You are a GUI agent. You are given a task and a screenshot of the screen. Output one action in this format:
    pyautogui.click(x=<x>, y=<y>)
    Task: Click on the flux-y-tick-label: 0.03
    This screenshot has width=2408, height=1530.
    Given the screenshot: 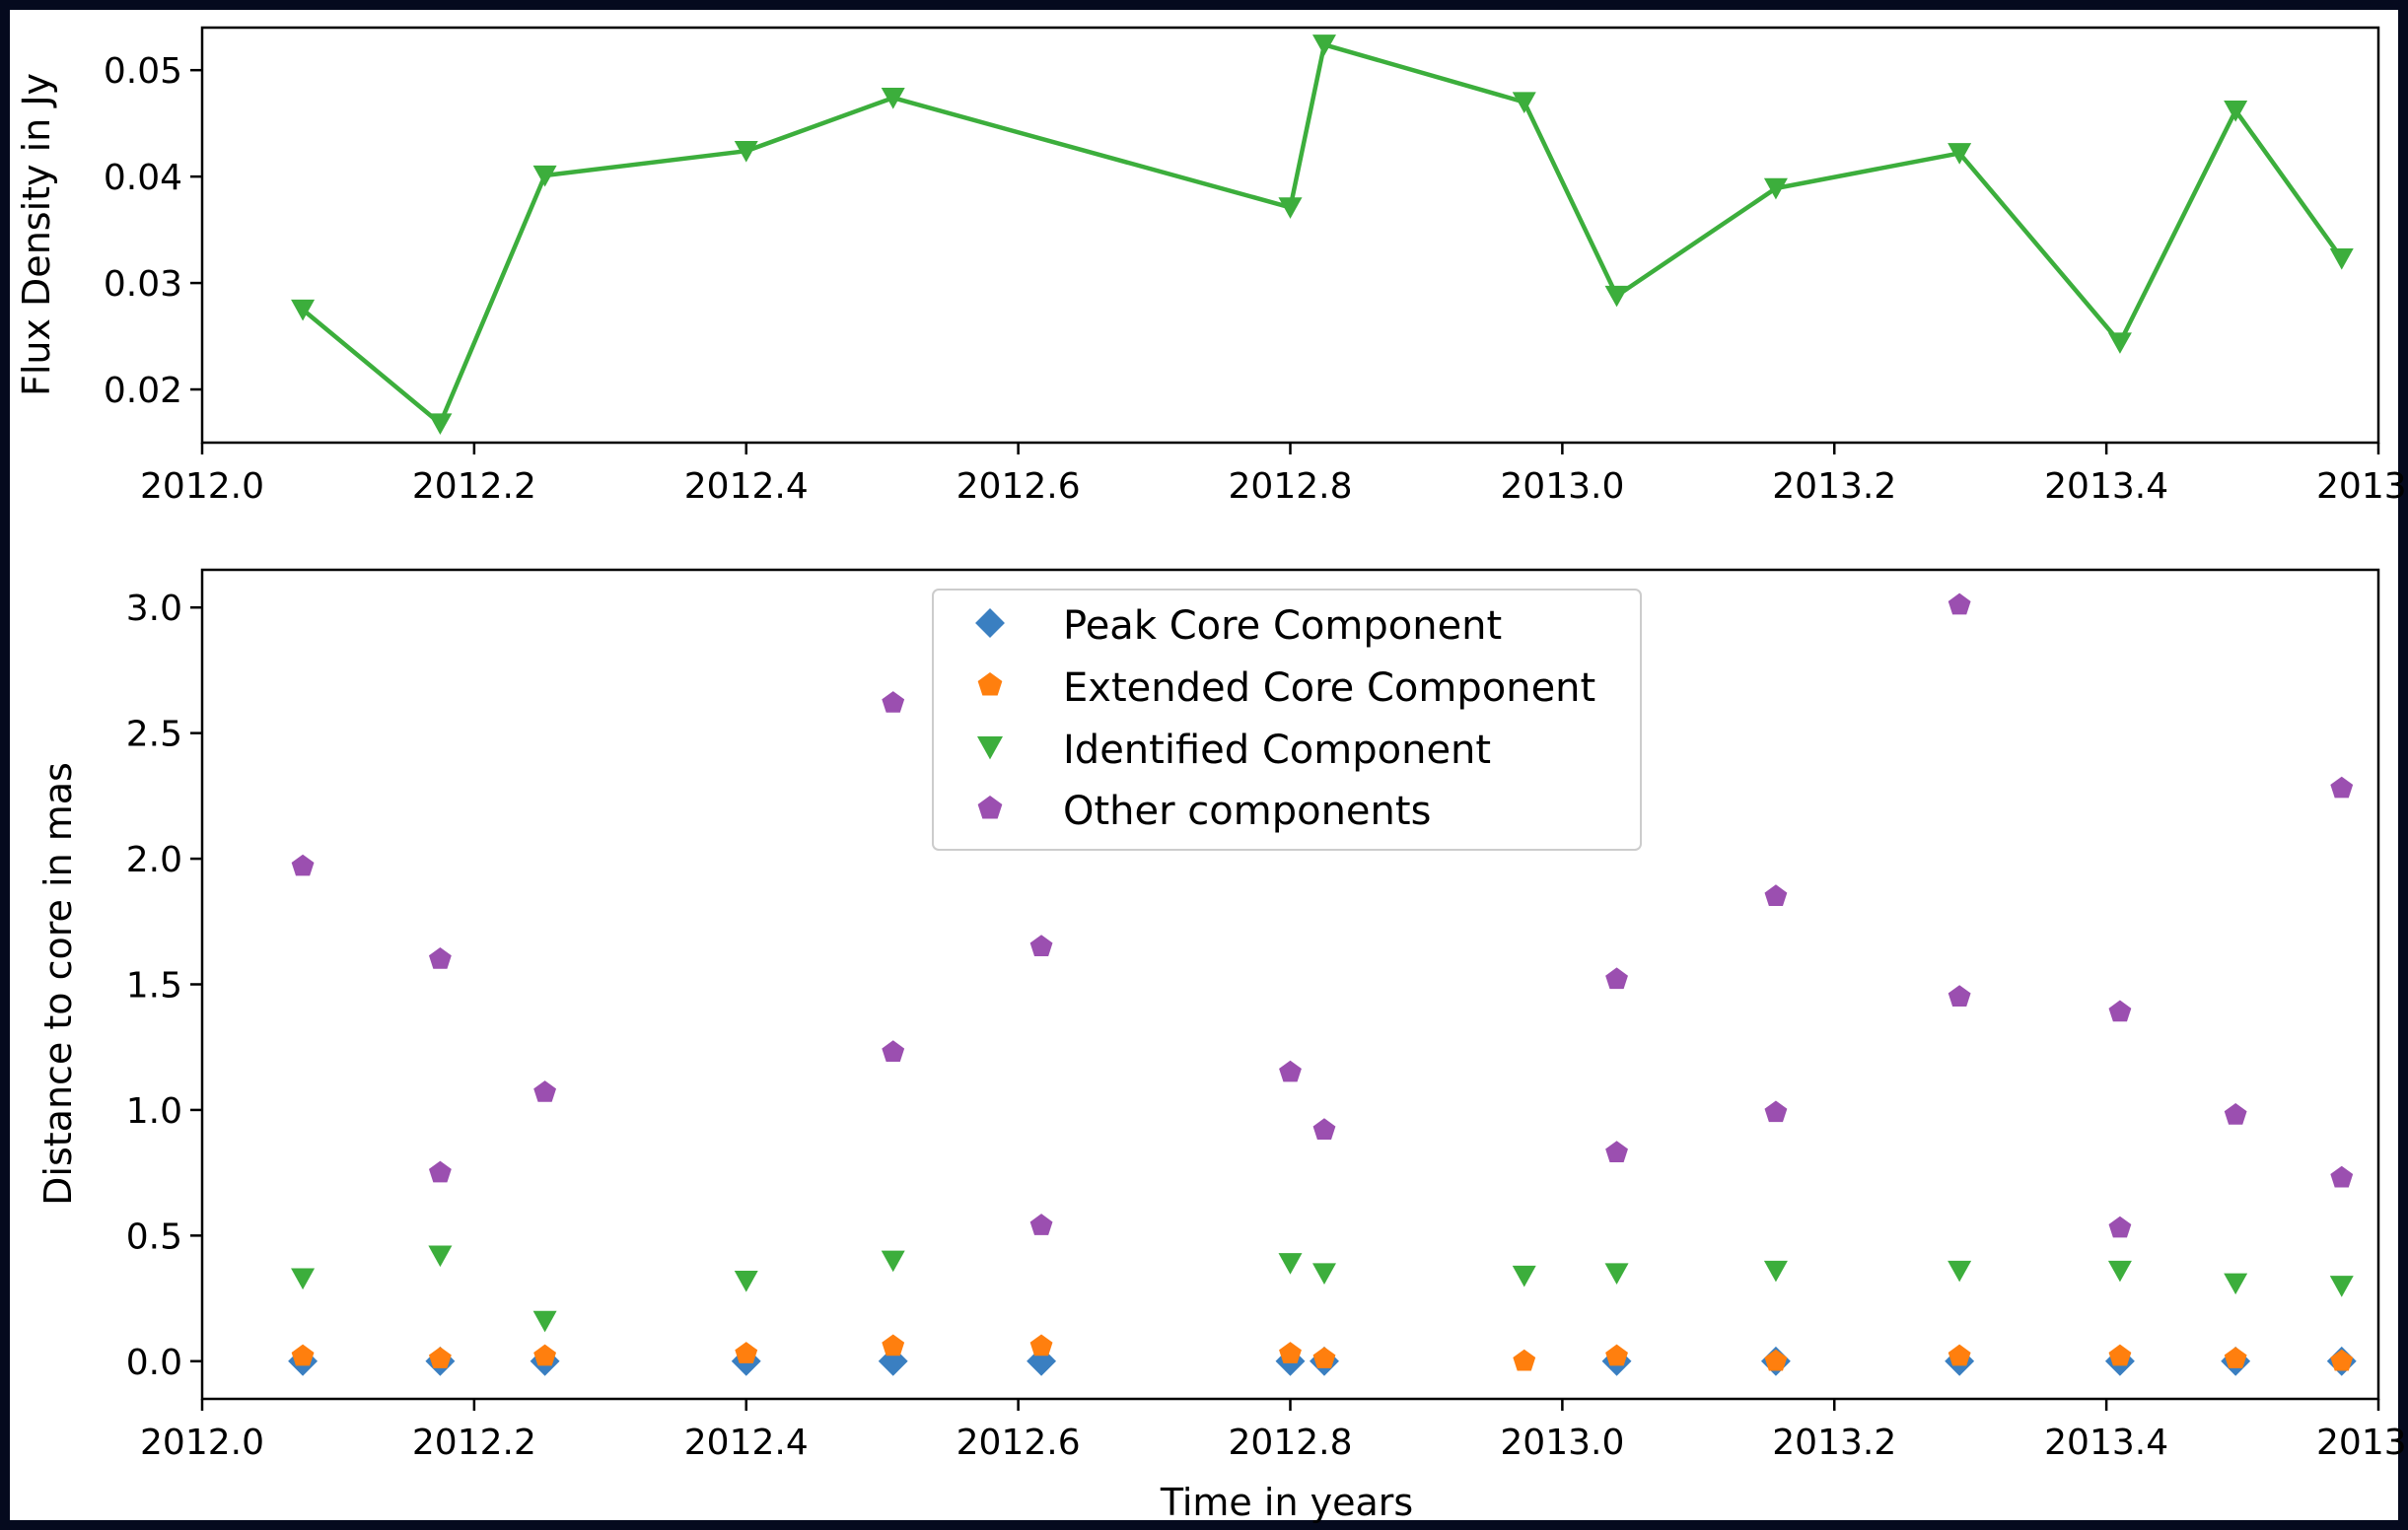 What is the action you would take?
    pyautogui.click(x=143, y=284)
    